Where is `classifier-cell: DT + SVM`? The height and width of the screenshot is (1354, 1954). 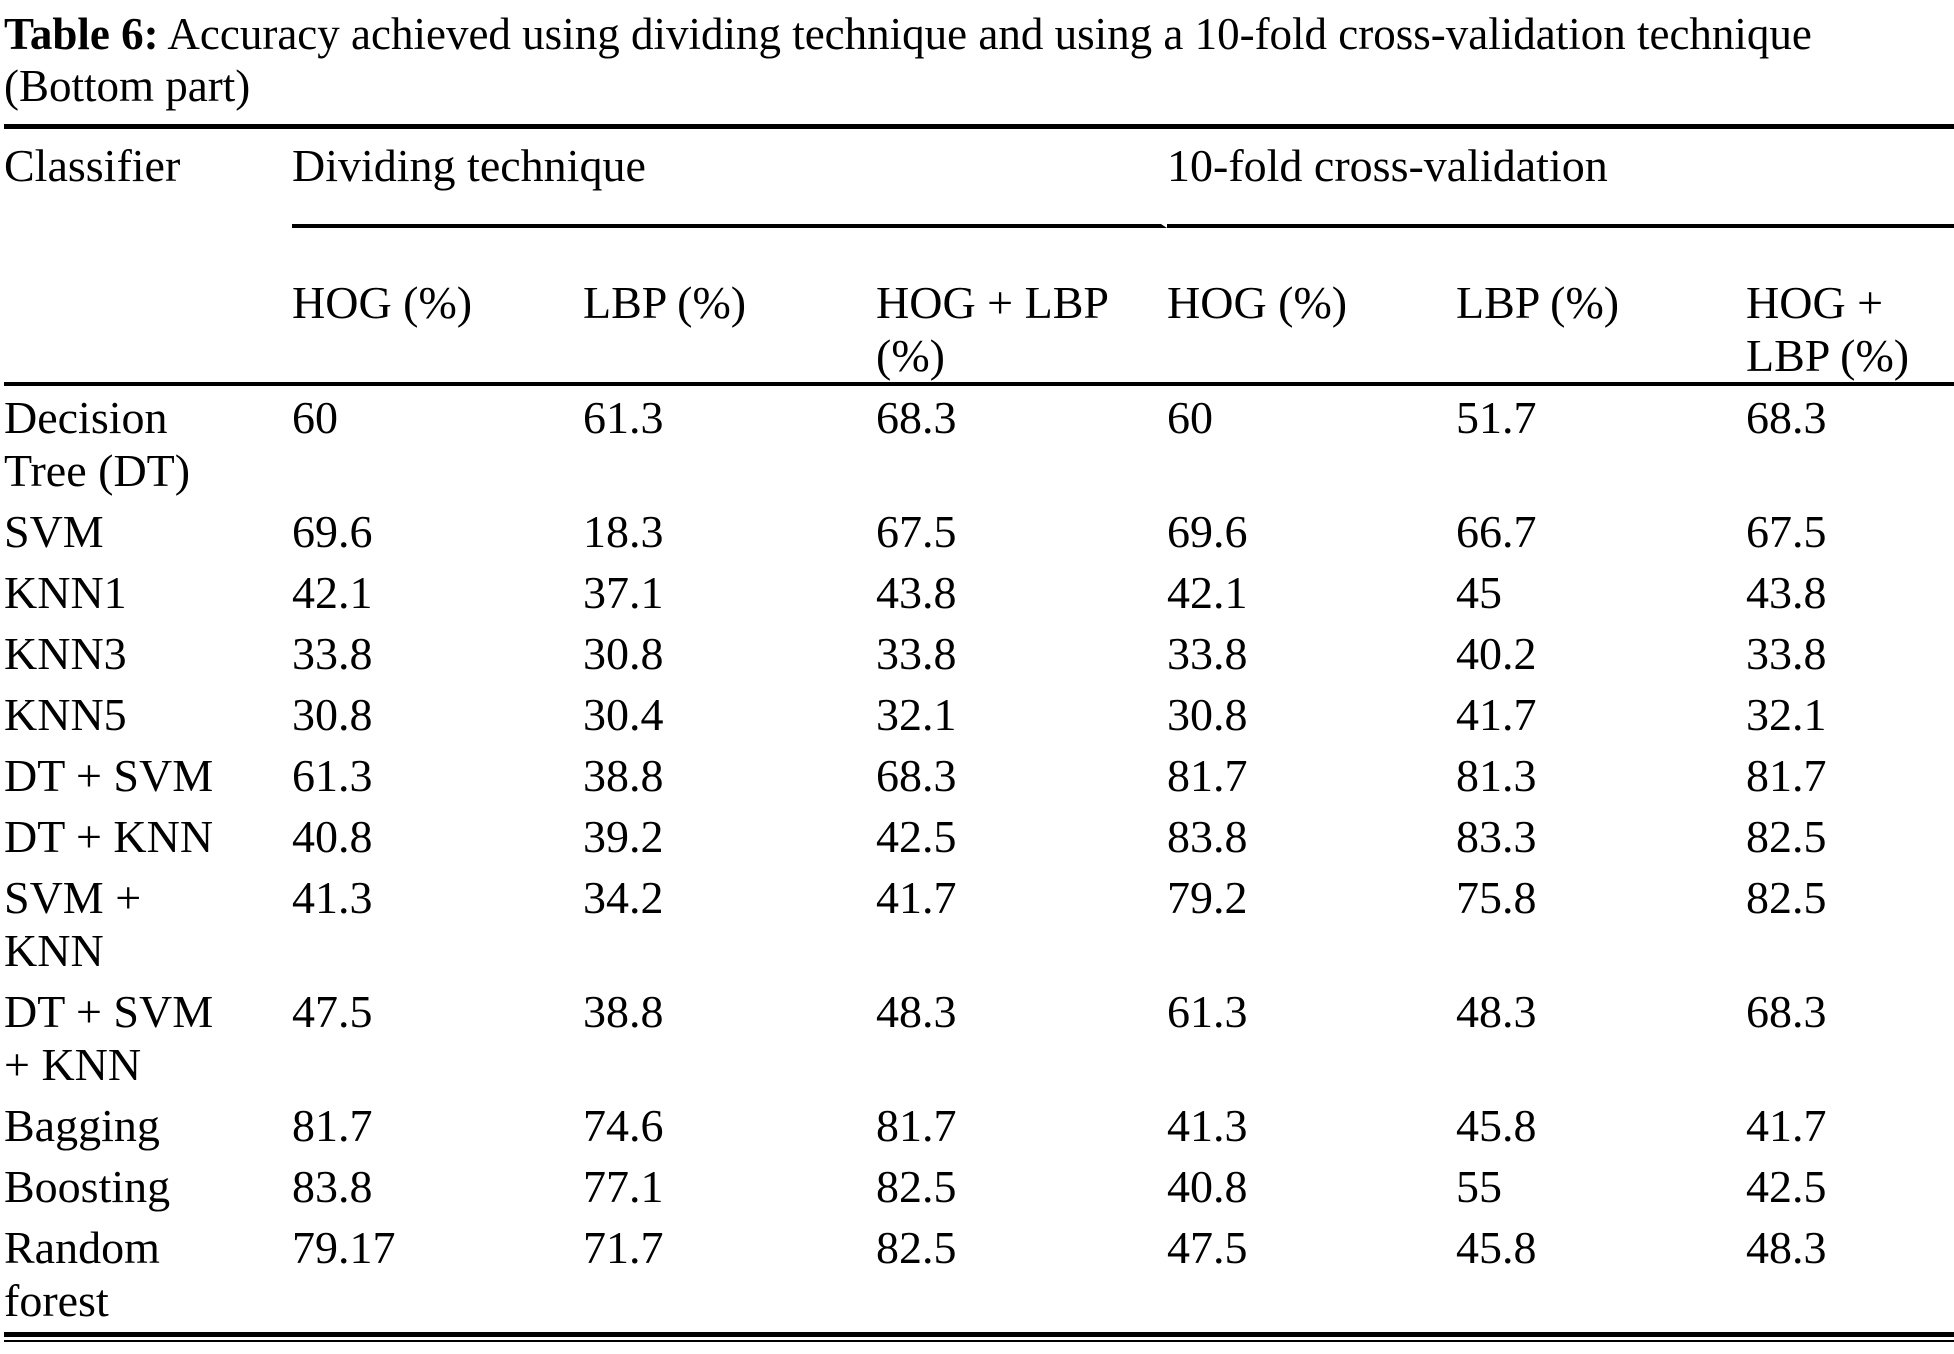 classifier-cell: DT + SVM is located at coordinates (109, 775).